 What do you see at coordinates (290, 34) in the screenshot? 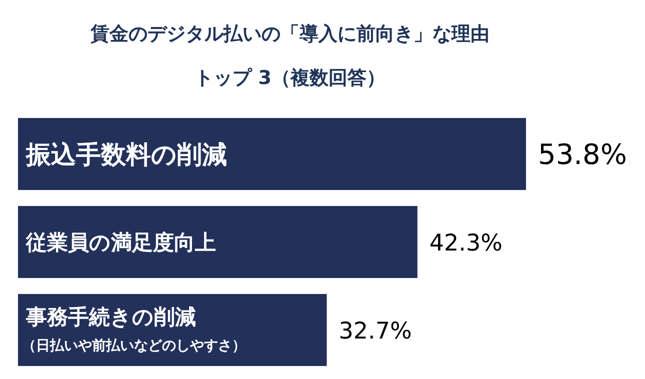
I see `chart-title: 賃金のデジタル払いの「導入に前向き」な理由` at bounding box center [290, 34].